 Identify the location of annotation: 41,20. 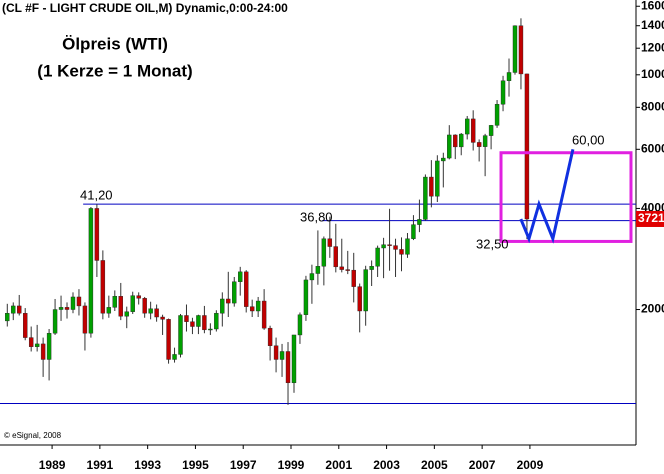
(96, 194).